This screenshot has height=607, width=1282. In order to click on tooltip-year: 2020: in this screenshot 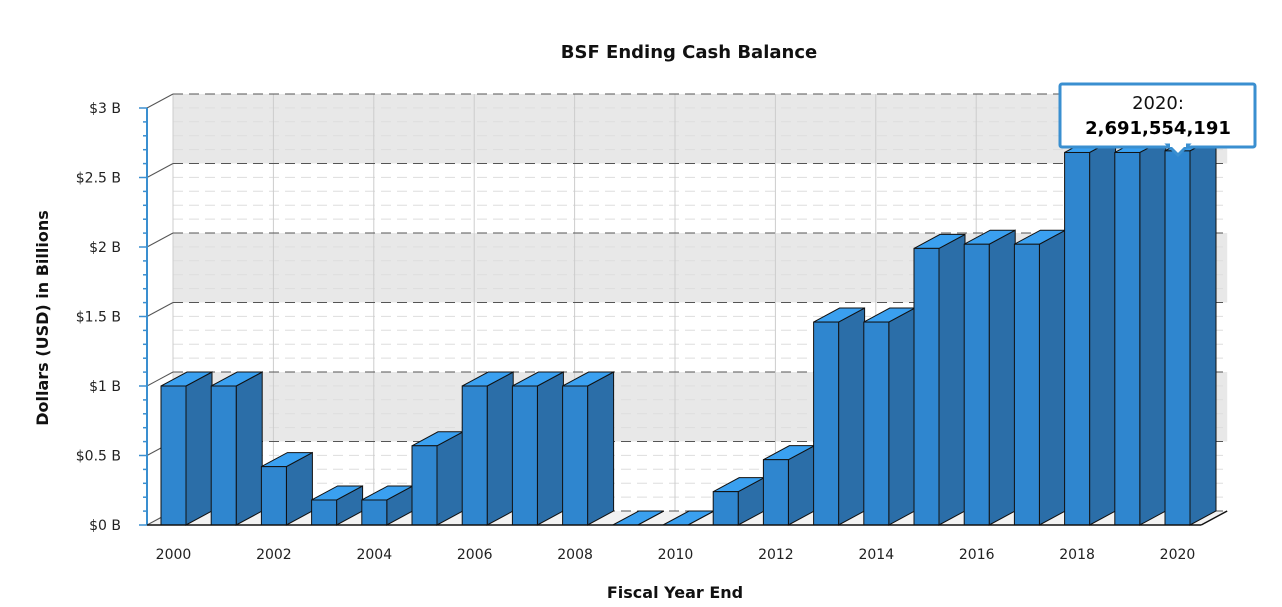, I will do `click(1158, 103)`.